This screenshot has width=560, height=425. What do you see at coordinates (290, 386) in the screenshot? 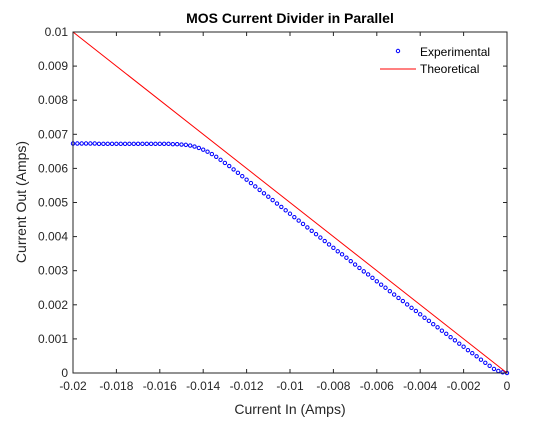
I see `x-tick-label: -0.01` at bounding box center [290, 386].